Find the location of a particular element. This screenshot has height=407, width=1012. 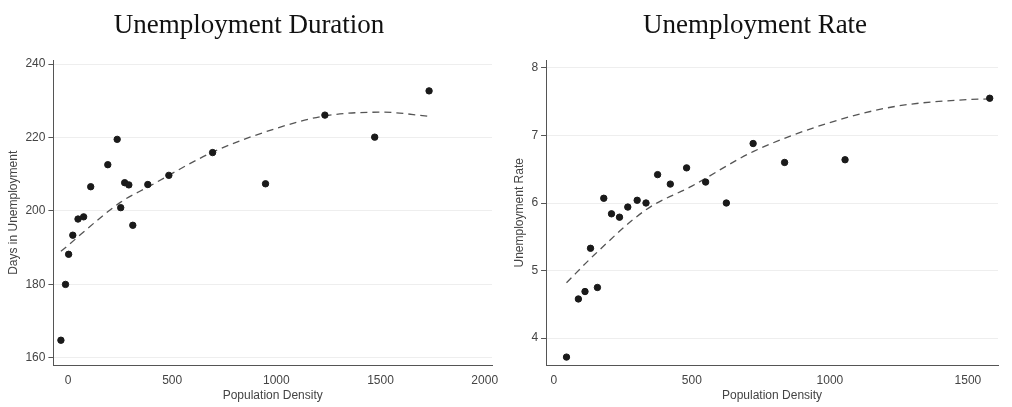

x-tick-label: 2000 is located at coordinates (485, 379).